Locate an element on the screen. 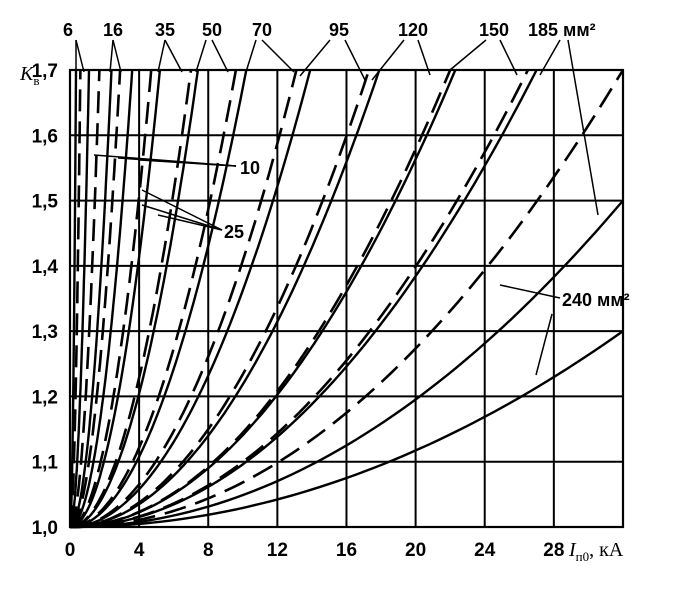  series-label-top: 35 is located at coordinates (165, 30).